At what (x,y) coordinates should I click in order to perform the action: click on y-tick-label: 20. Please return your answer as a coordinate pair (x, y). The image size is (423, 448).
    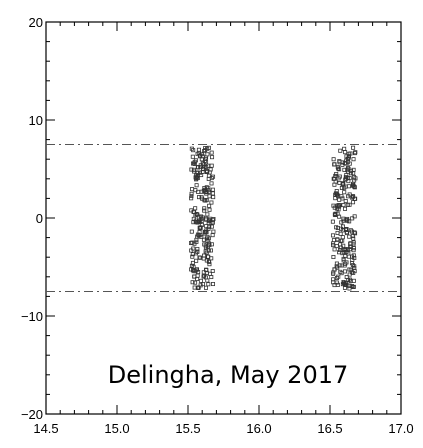
    Looking at the image, I should click on (36, 22).